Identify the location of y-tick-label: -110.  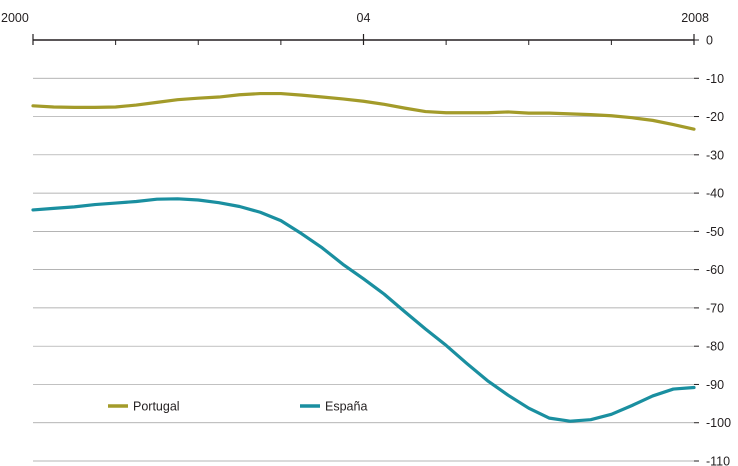
(718, 460).